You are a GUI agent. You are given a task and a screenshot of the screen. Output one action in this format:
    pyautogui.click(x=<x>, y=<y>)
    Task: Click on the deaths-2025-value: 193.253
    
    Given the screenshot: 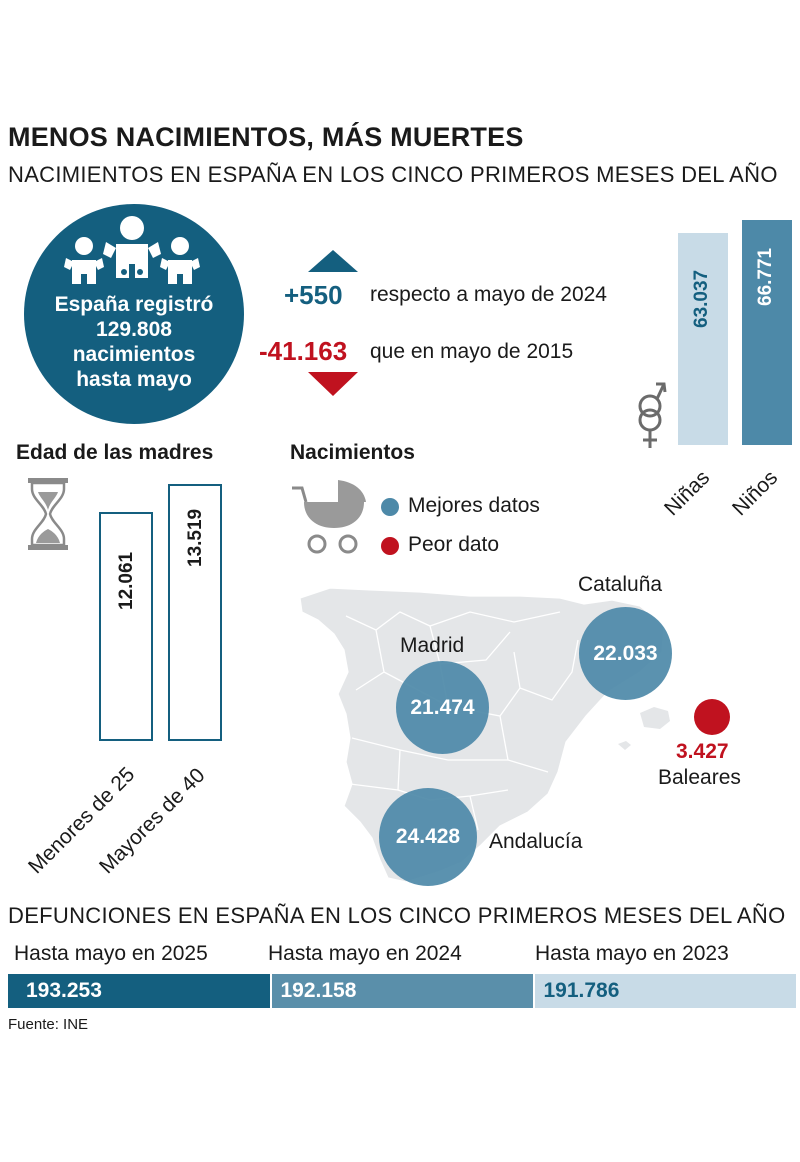 What is the action you would take?
    pyautogui.click(x=64, y=990)
    